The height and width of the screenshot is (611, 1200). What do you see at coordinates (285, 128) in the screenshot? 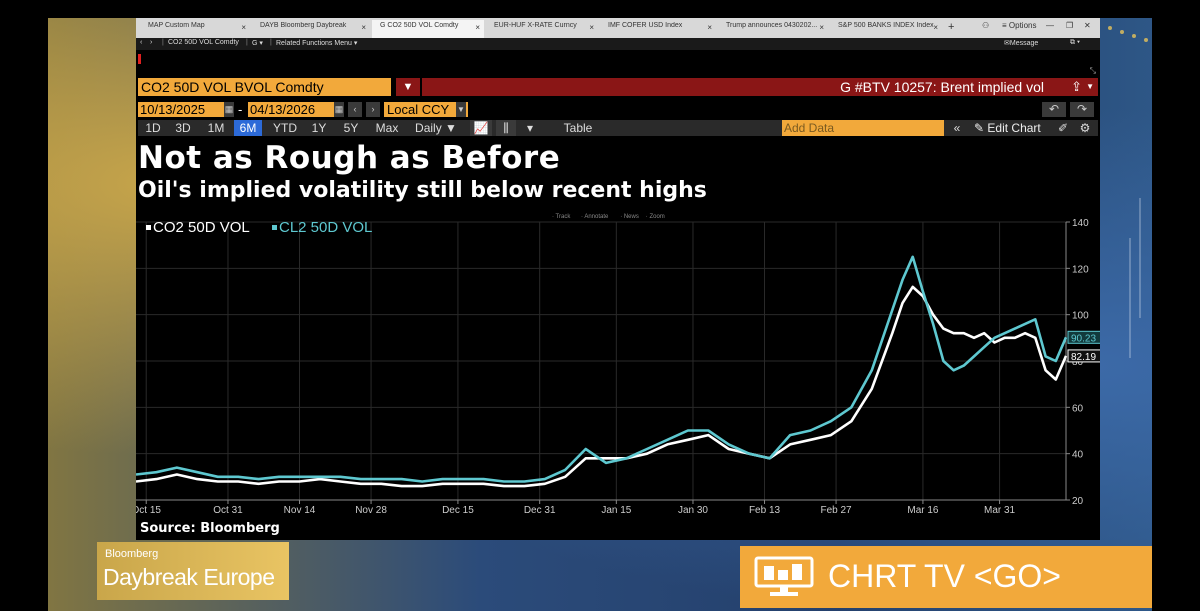
I see `range-ytd: YTD` at bounding box center [285, 128].